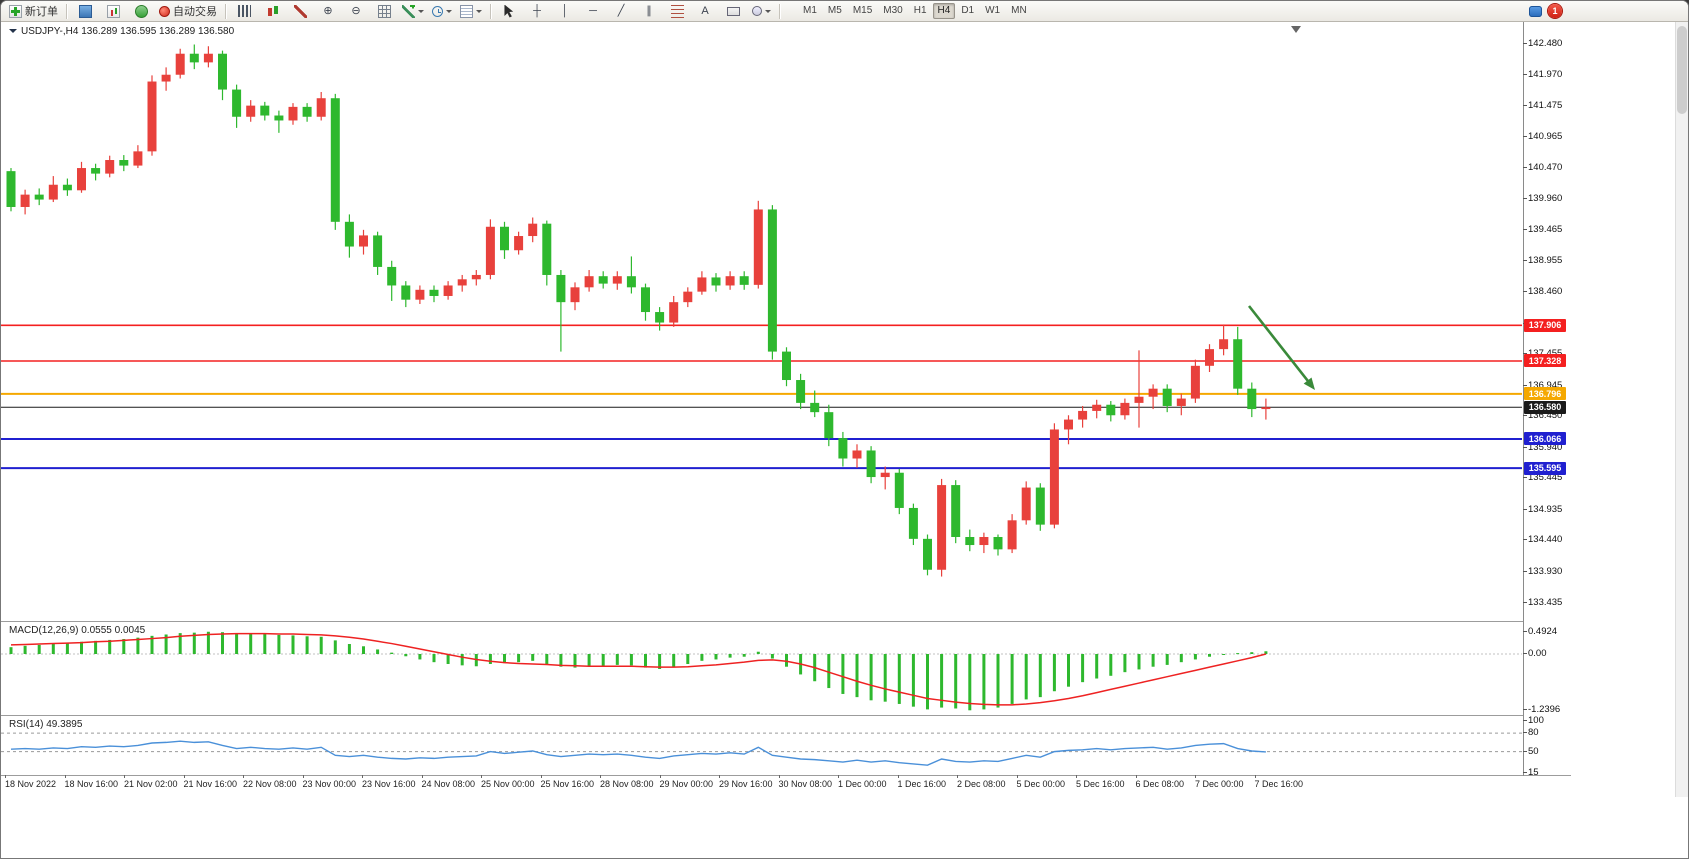  Describe the element at coordinates (537, 11) in the screenshot. I see `crosshair-button: ┼` at that location.